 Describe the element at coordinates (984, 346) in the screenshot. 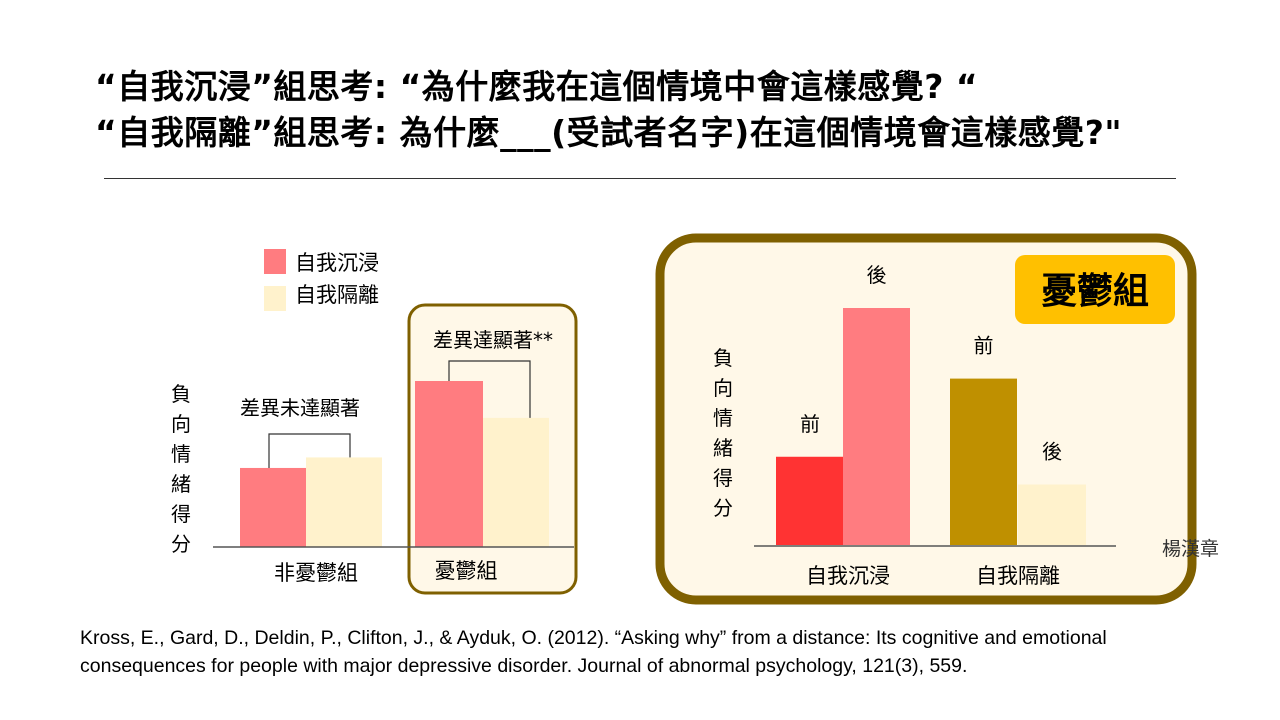

I see `bar-label-distanced-pre: 前` at that location.